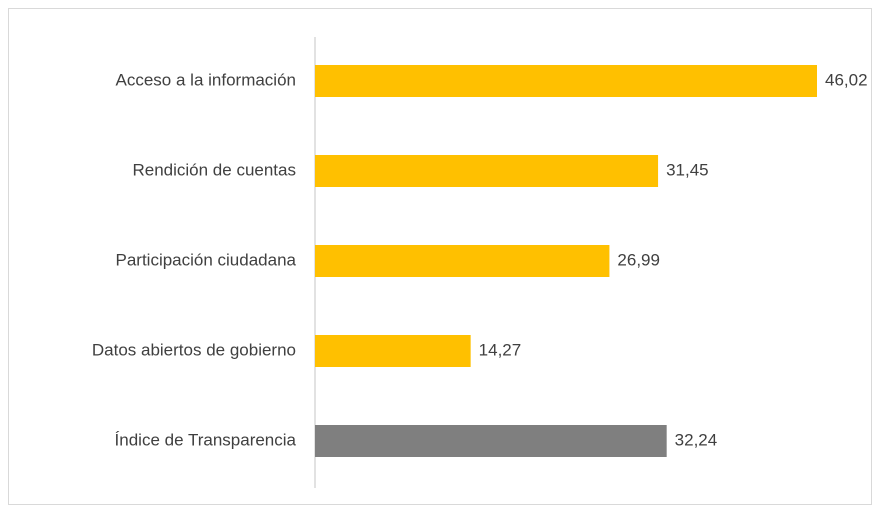 The height and width of the screenshot is (513, 880). I want to click on category-label: Rendición de cuentas, so click(214, 169).